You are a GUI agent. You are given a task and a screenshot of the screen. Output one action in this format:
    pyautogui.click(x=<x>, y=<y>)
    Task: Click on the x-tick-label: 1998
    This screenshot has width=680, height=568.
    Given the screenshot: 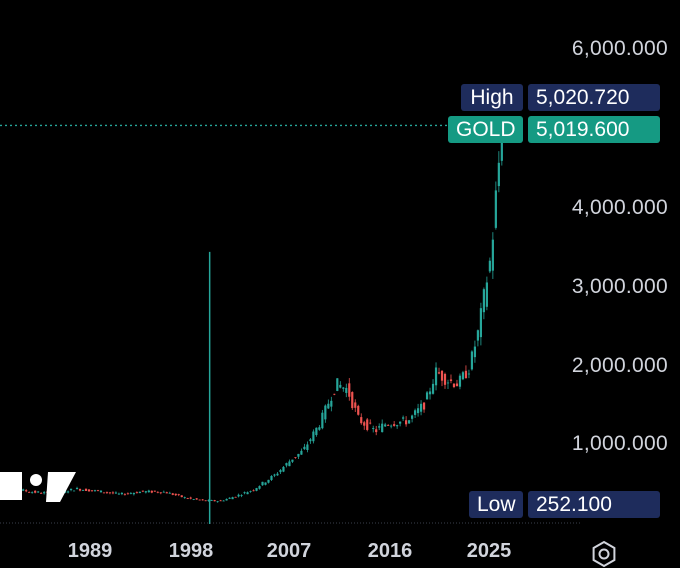 What is the action you would take?
    pyautogui.click(x=191, y=551)
    